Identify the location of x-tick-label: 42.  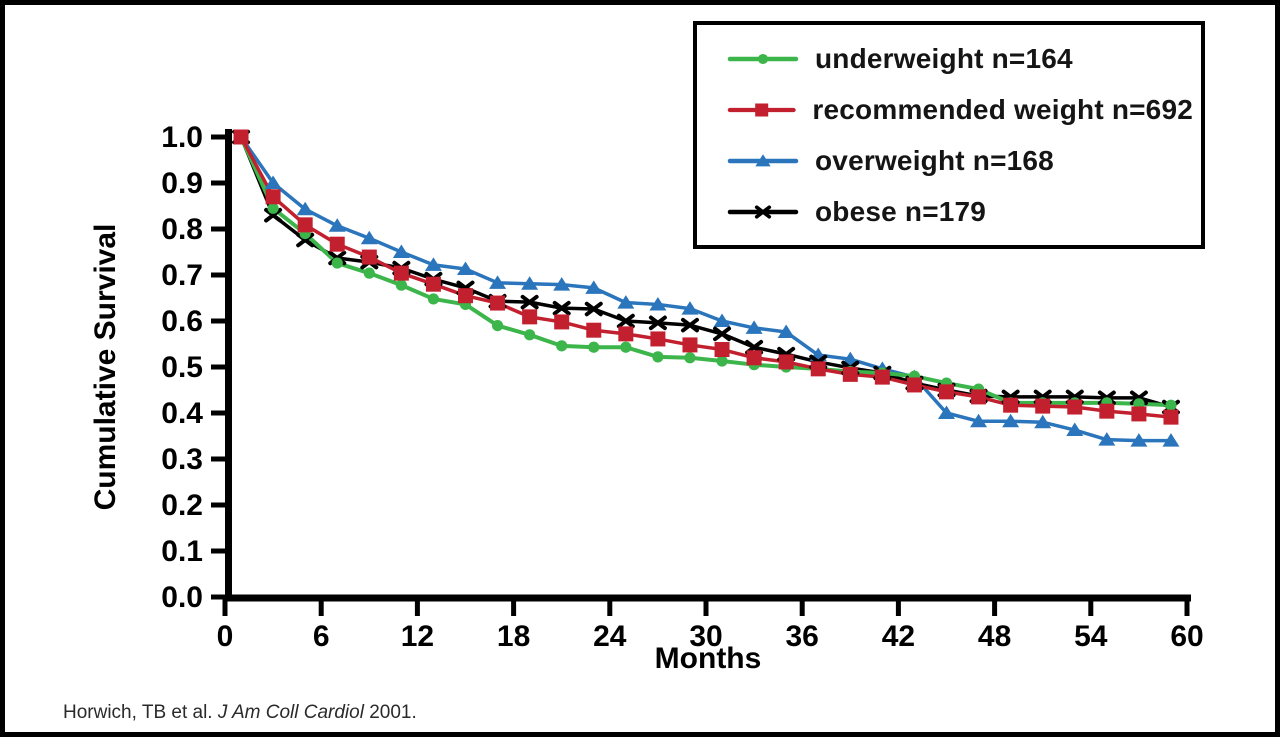
(898, 636).